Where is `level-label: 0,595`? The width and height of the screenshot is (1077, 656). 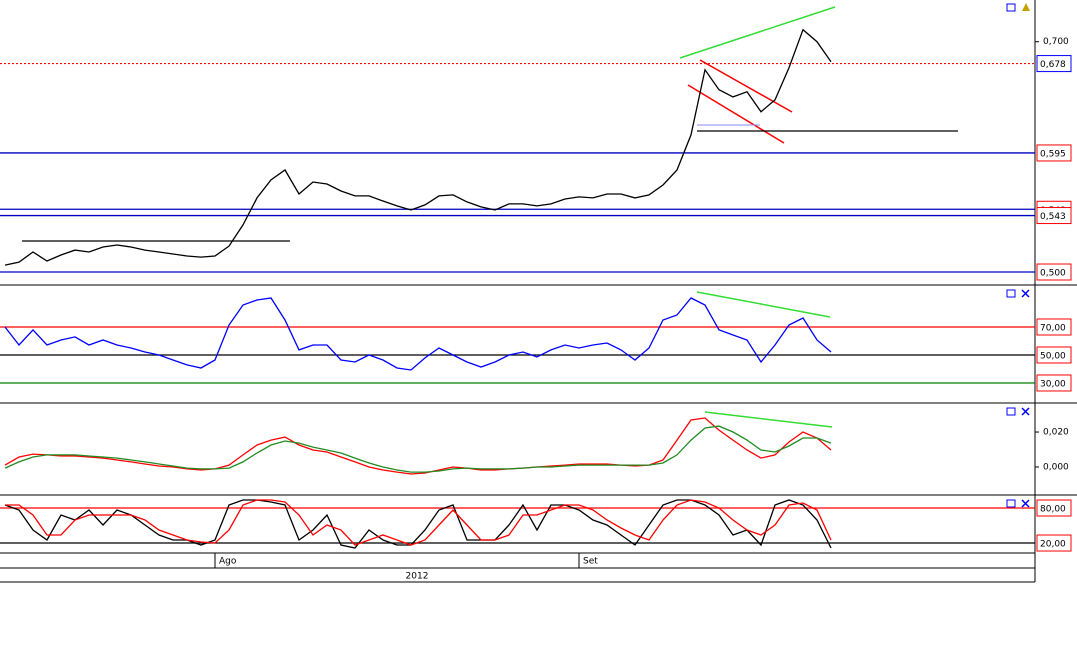
level-label: 0,595 is located at coordinates (1053, 154).